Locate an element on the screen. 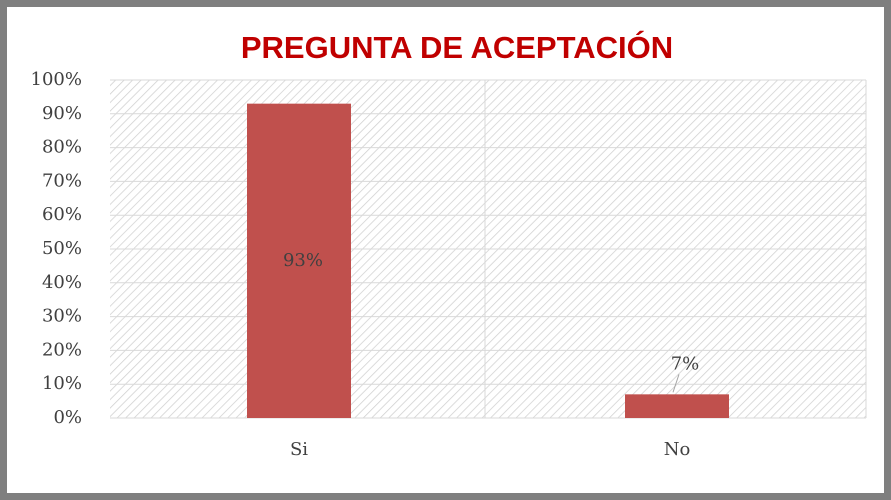 The width and height of the screenshot is (891, 500). y-tick-label: 80% is located at coordinates (62, 147).